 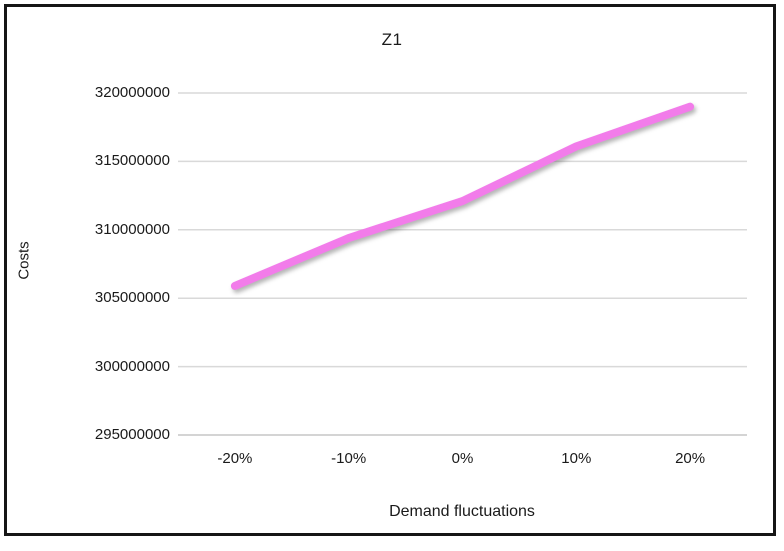 What do you see at coordinates (132, 434) in the screenshot?
I see `y-tick-label: 295000000` at bounding box center [132, 434].